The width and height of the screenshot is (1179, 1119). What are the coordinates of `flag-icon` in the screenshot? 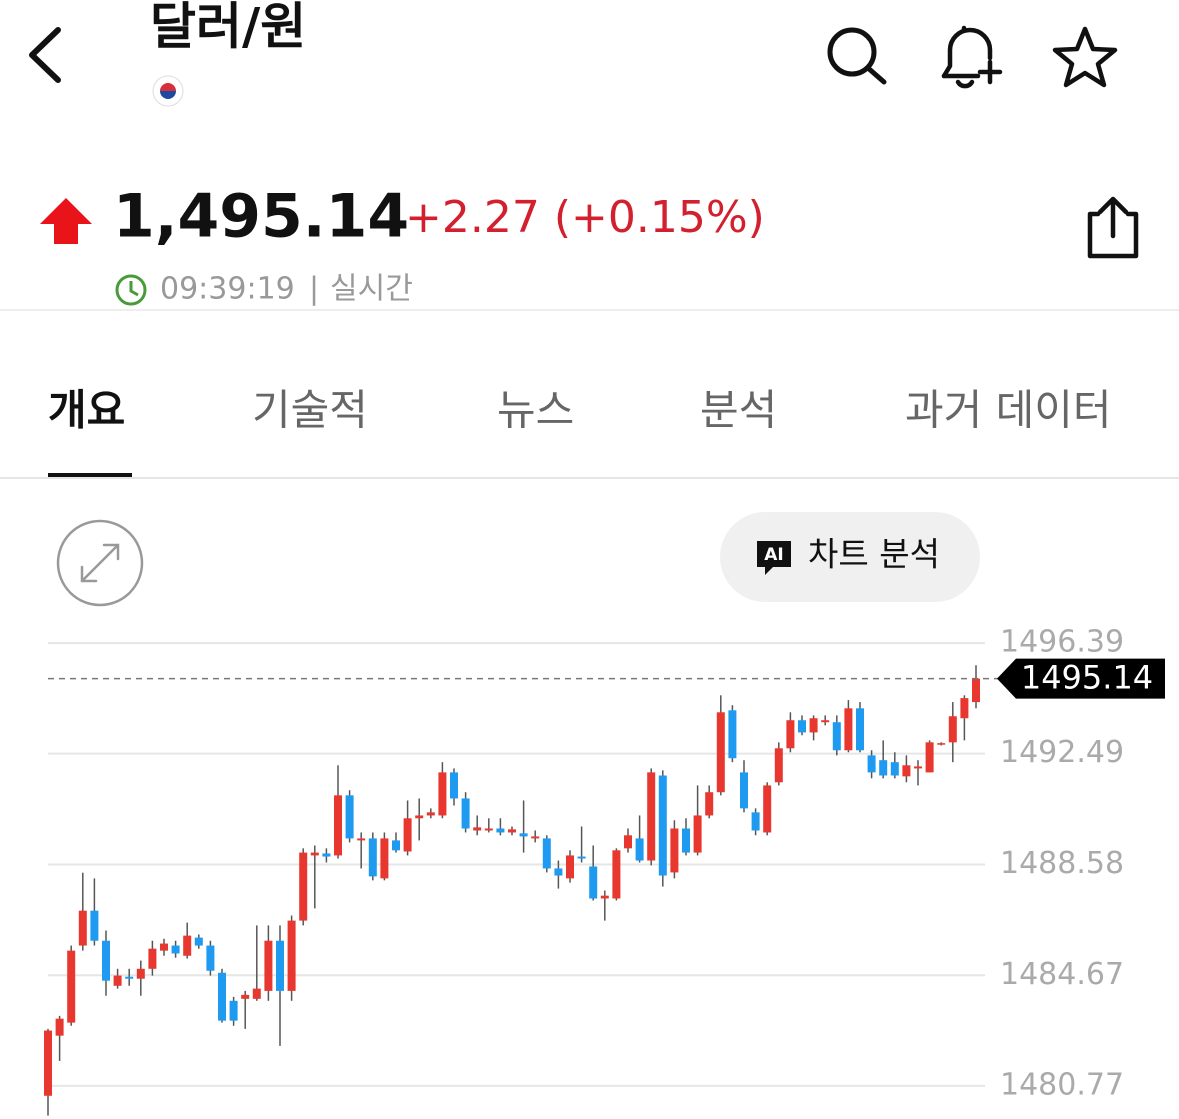 It's located at (168, 91).